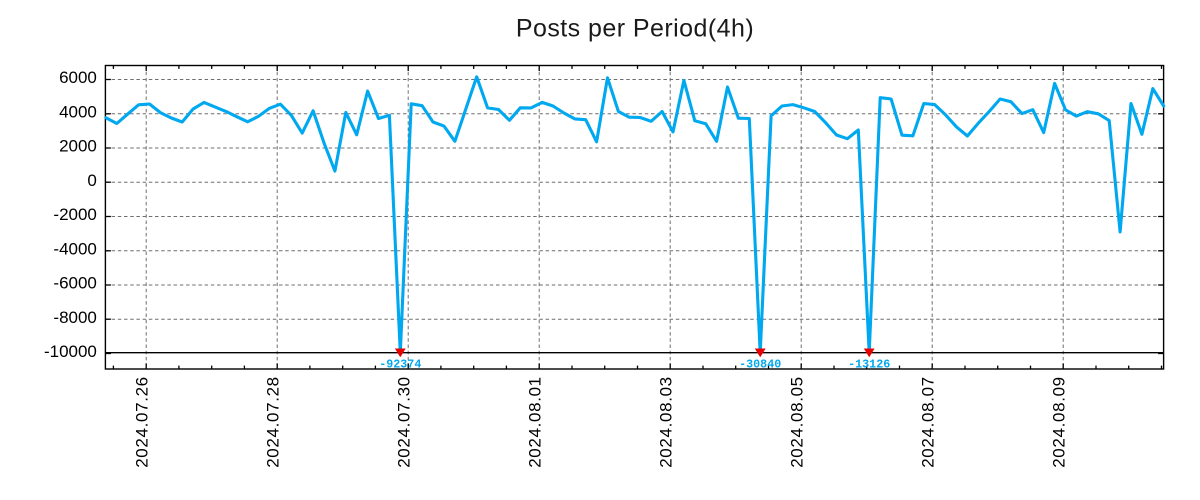 Image resolution: width=1200 pixels, height=500 pixels. Describe the element at coordinates (635, 29) in the screenshot. I see `svg-text: Posts per Period(4h)` at that location.